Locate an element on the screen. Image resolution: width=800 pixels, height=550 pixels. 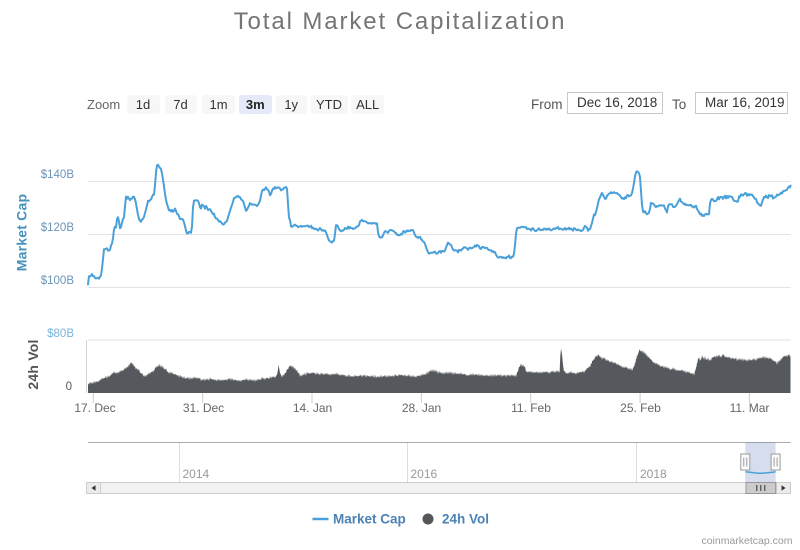
svg-text: $80B is located at coordinates (60, 334).